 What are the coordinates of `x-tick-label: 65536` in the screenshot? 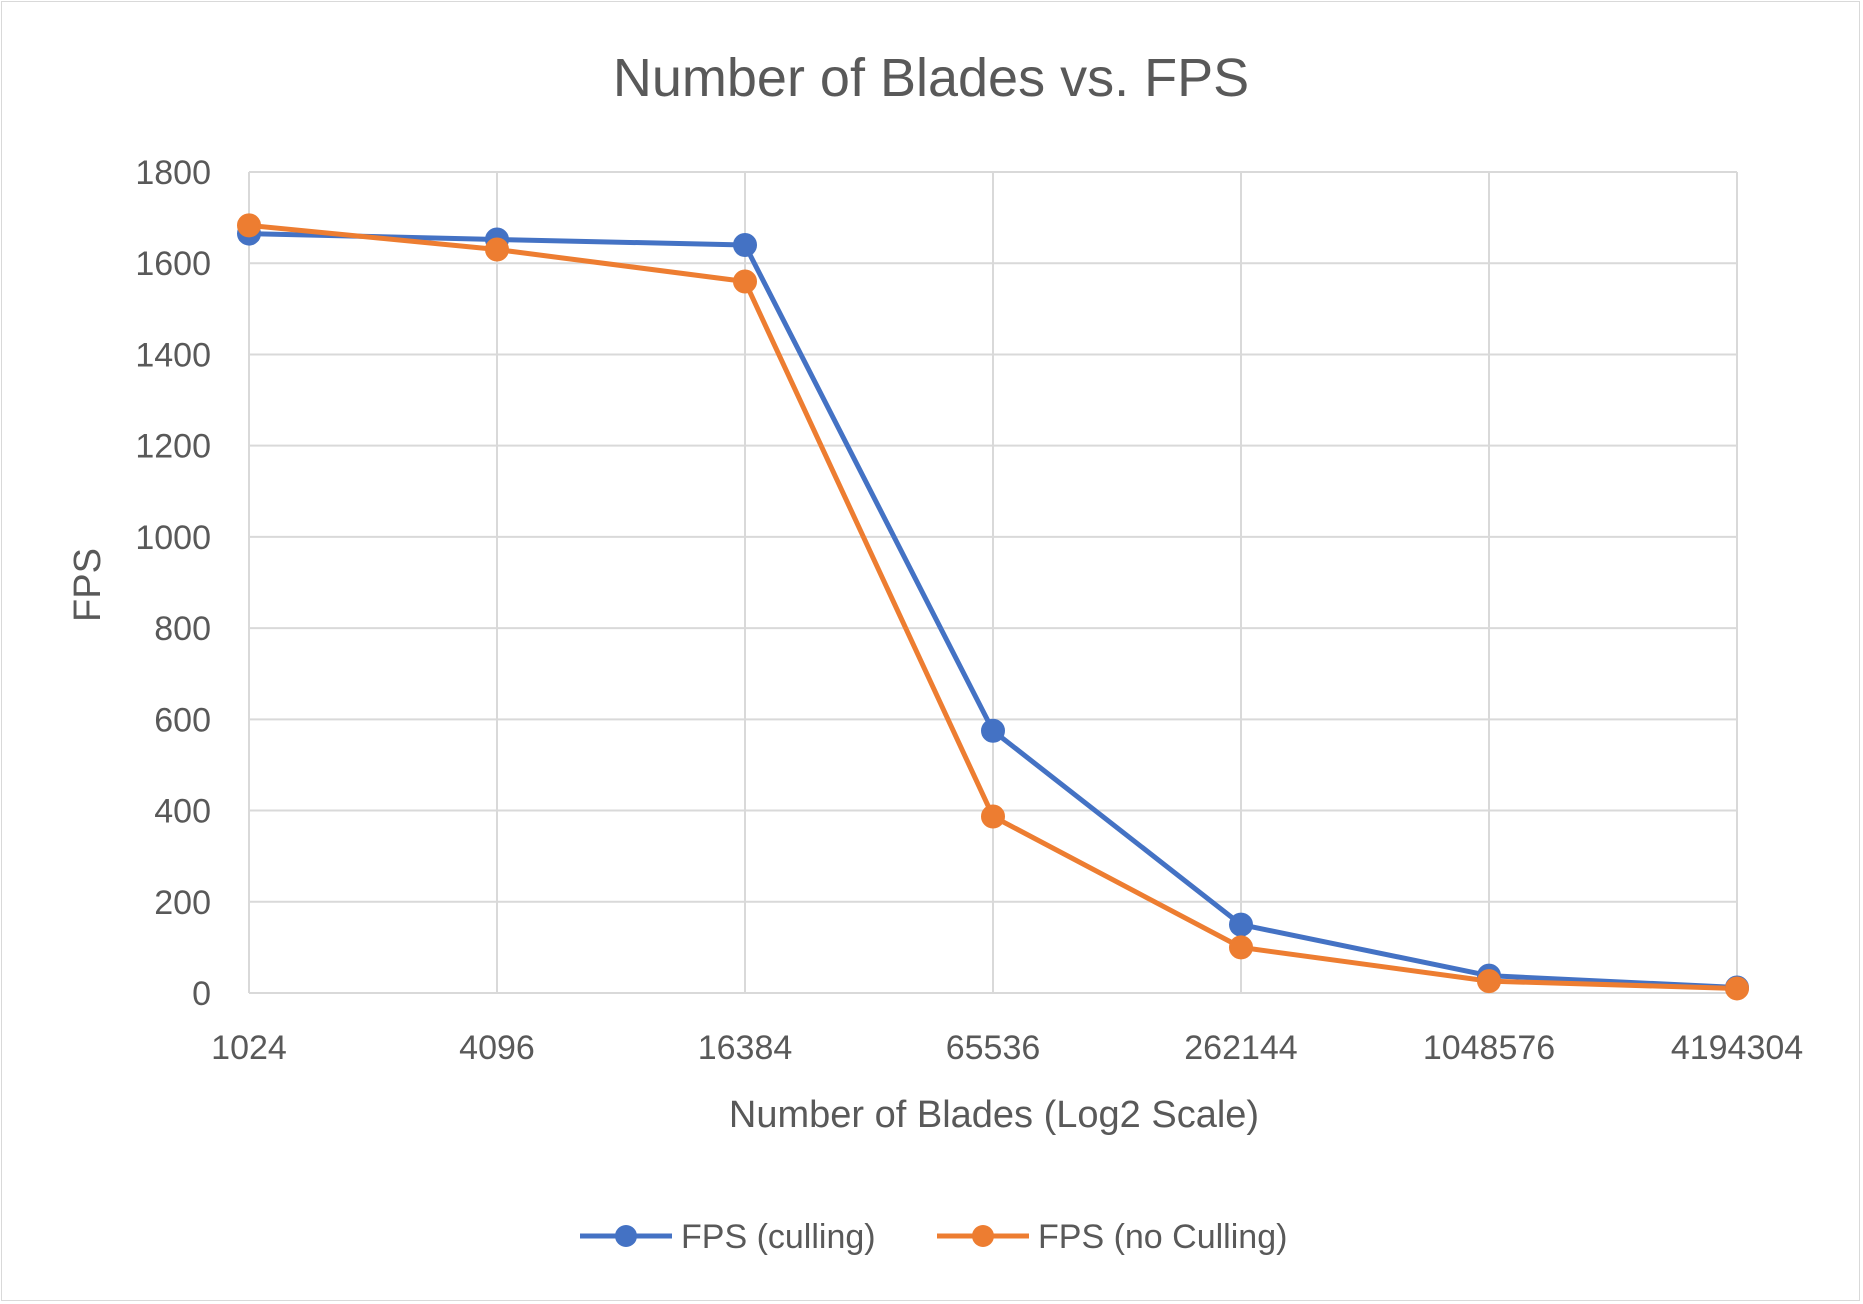 It's located at (993, 1048).